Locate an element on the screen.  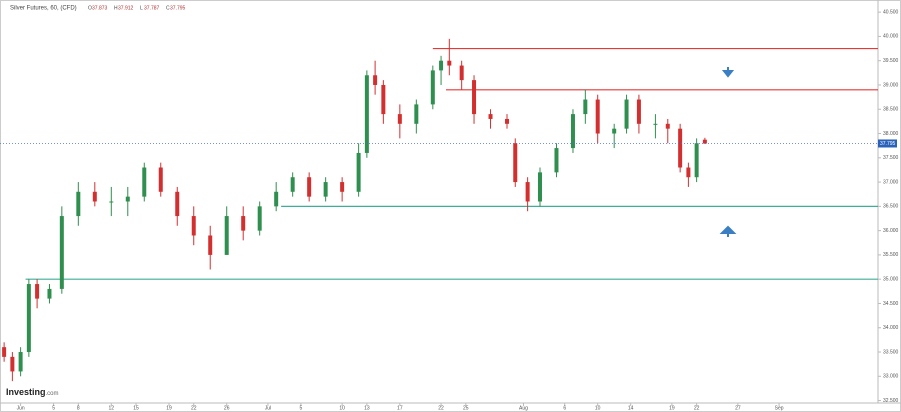
y-tick-label: 38.000 is located at coordinates (891, 134).